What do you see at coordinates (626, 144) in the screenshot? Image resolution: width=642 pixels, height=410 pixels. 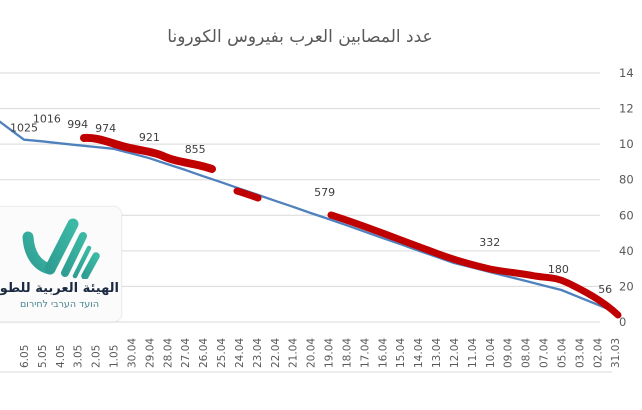 I see `y-tick-label: 10` at bounding box center [626, 144].